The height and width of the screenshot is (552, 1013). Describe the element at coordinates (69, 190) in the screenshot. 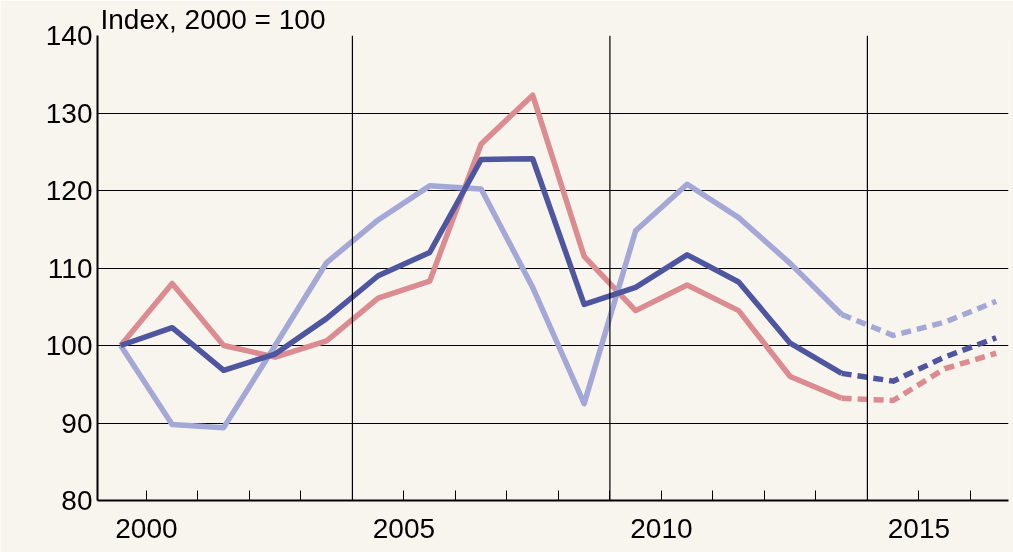

I see `y-tick-label: 120` at that location.